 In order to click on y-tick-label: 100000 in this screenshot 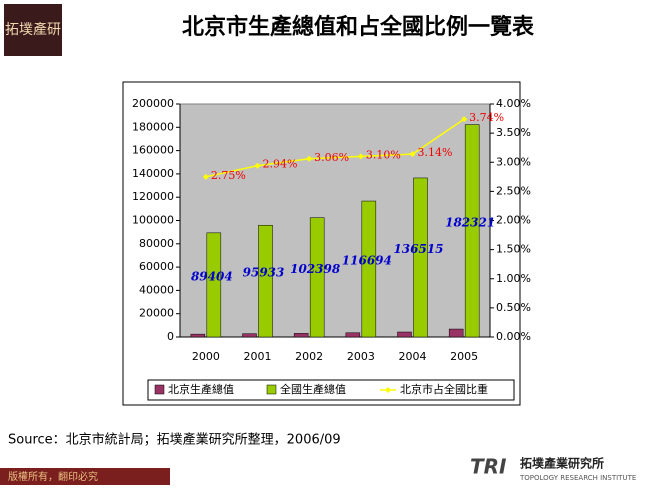, I will do `click(153, 220)`.